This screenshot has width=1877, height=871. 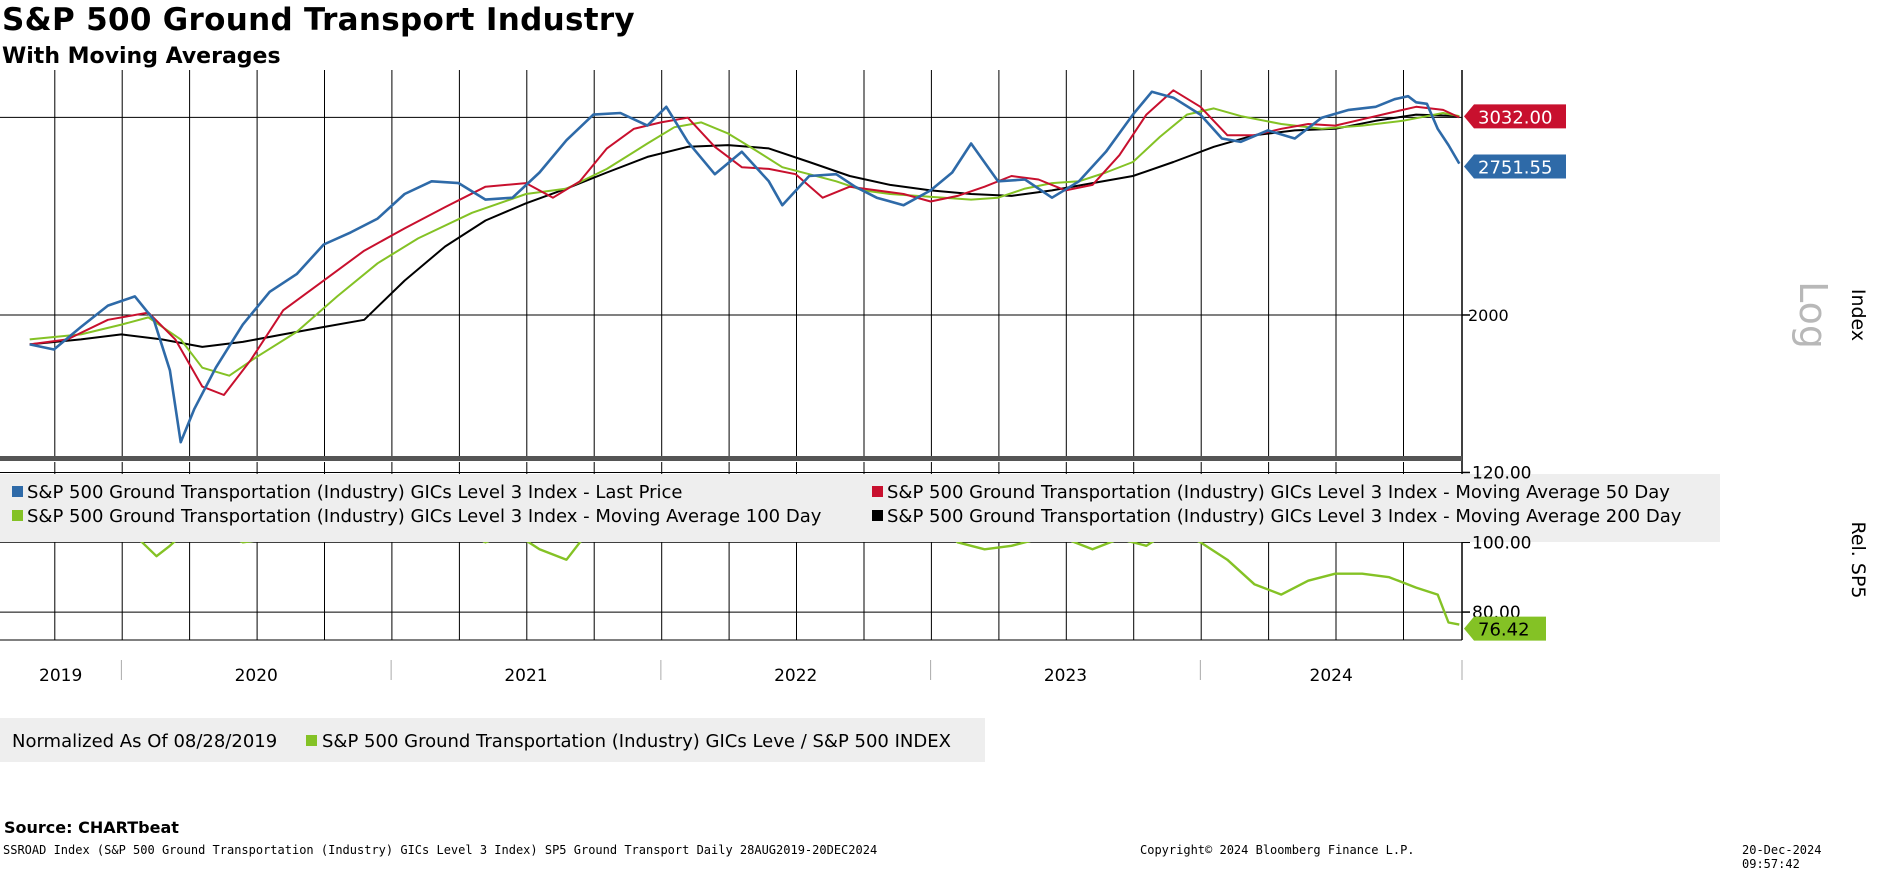 I want to click on y-tick-label: 2000, so click(x=1488, y=315).